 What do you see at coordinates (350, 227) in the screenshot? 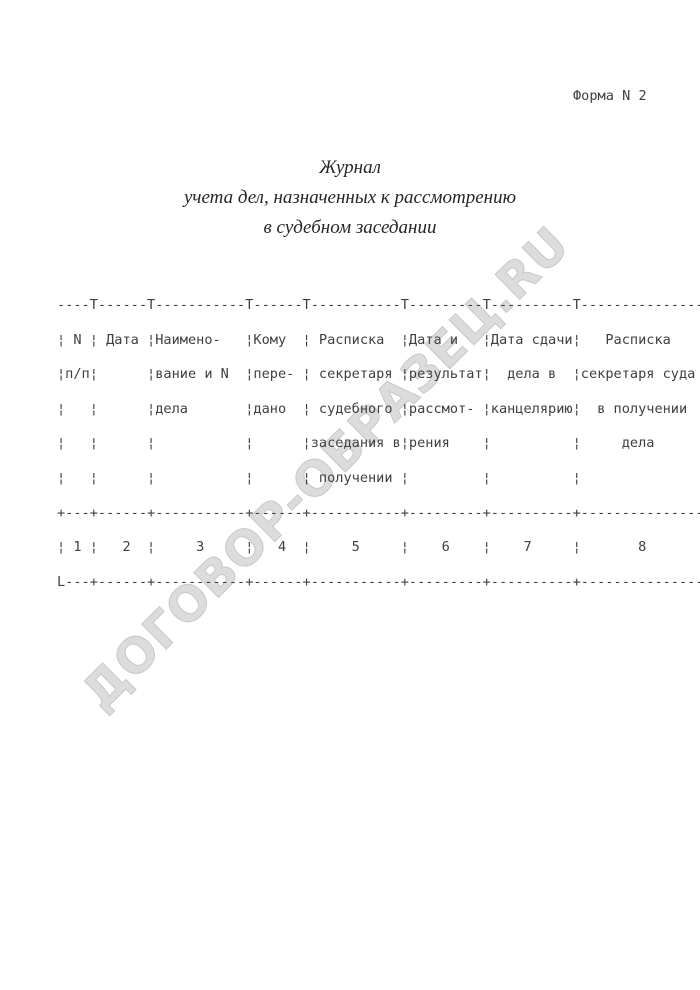
I see `document-title-line3: в судебном заседании` at bounding box center [350, 227].